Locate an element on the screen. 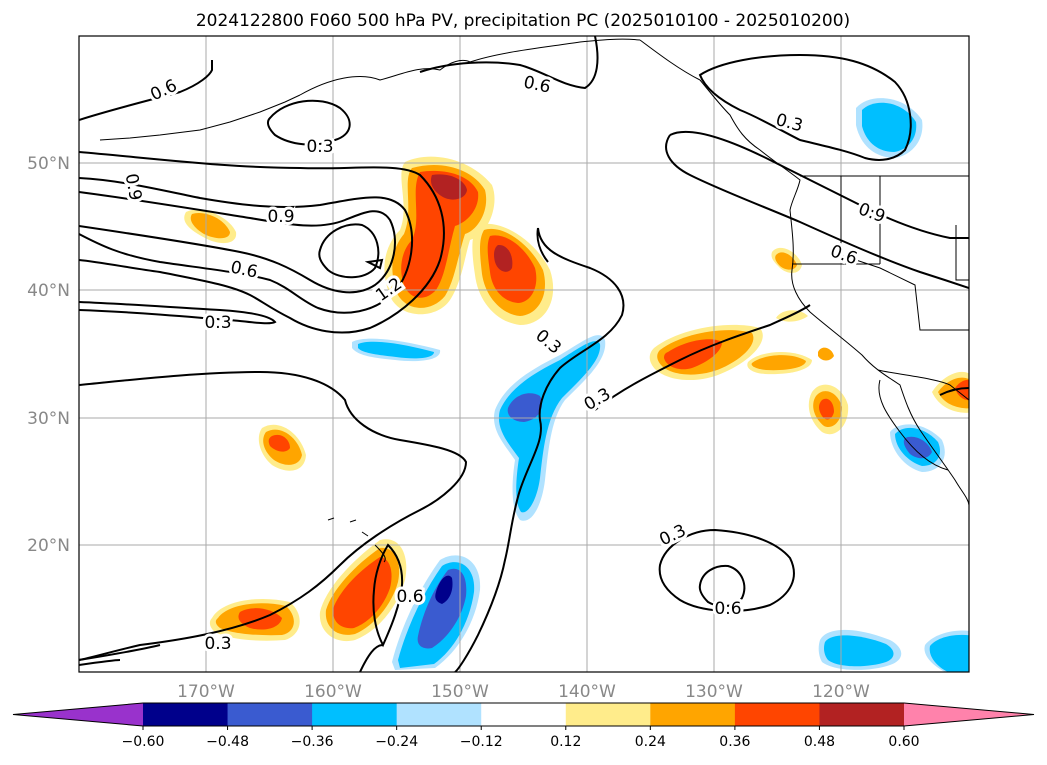  lon-label-140w: 140°W is located at coordinates (587, 692).